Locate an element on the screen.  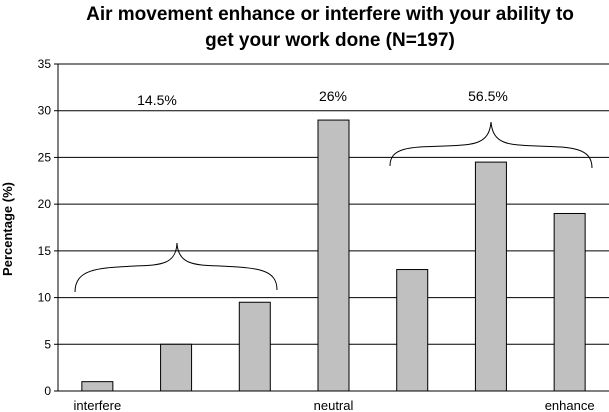
y-tick-label: 0 is located at coordinates (47, 391).